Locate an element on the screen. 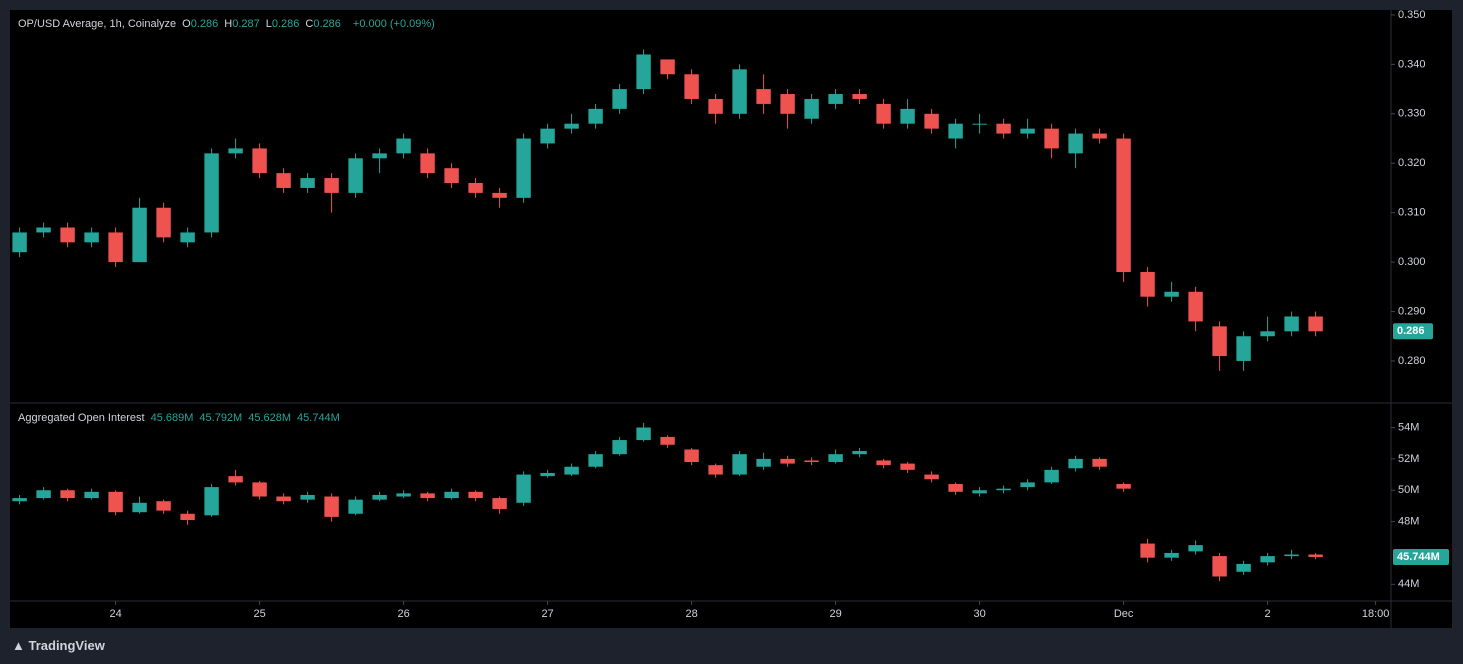  brand-text: TradingView is located at coordinates (66, 645).